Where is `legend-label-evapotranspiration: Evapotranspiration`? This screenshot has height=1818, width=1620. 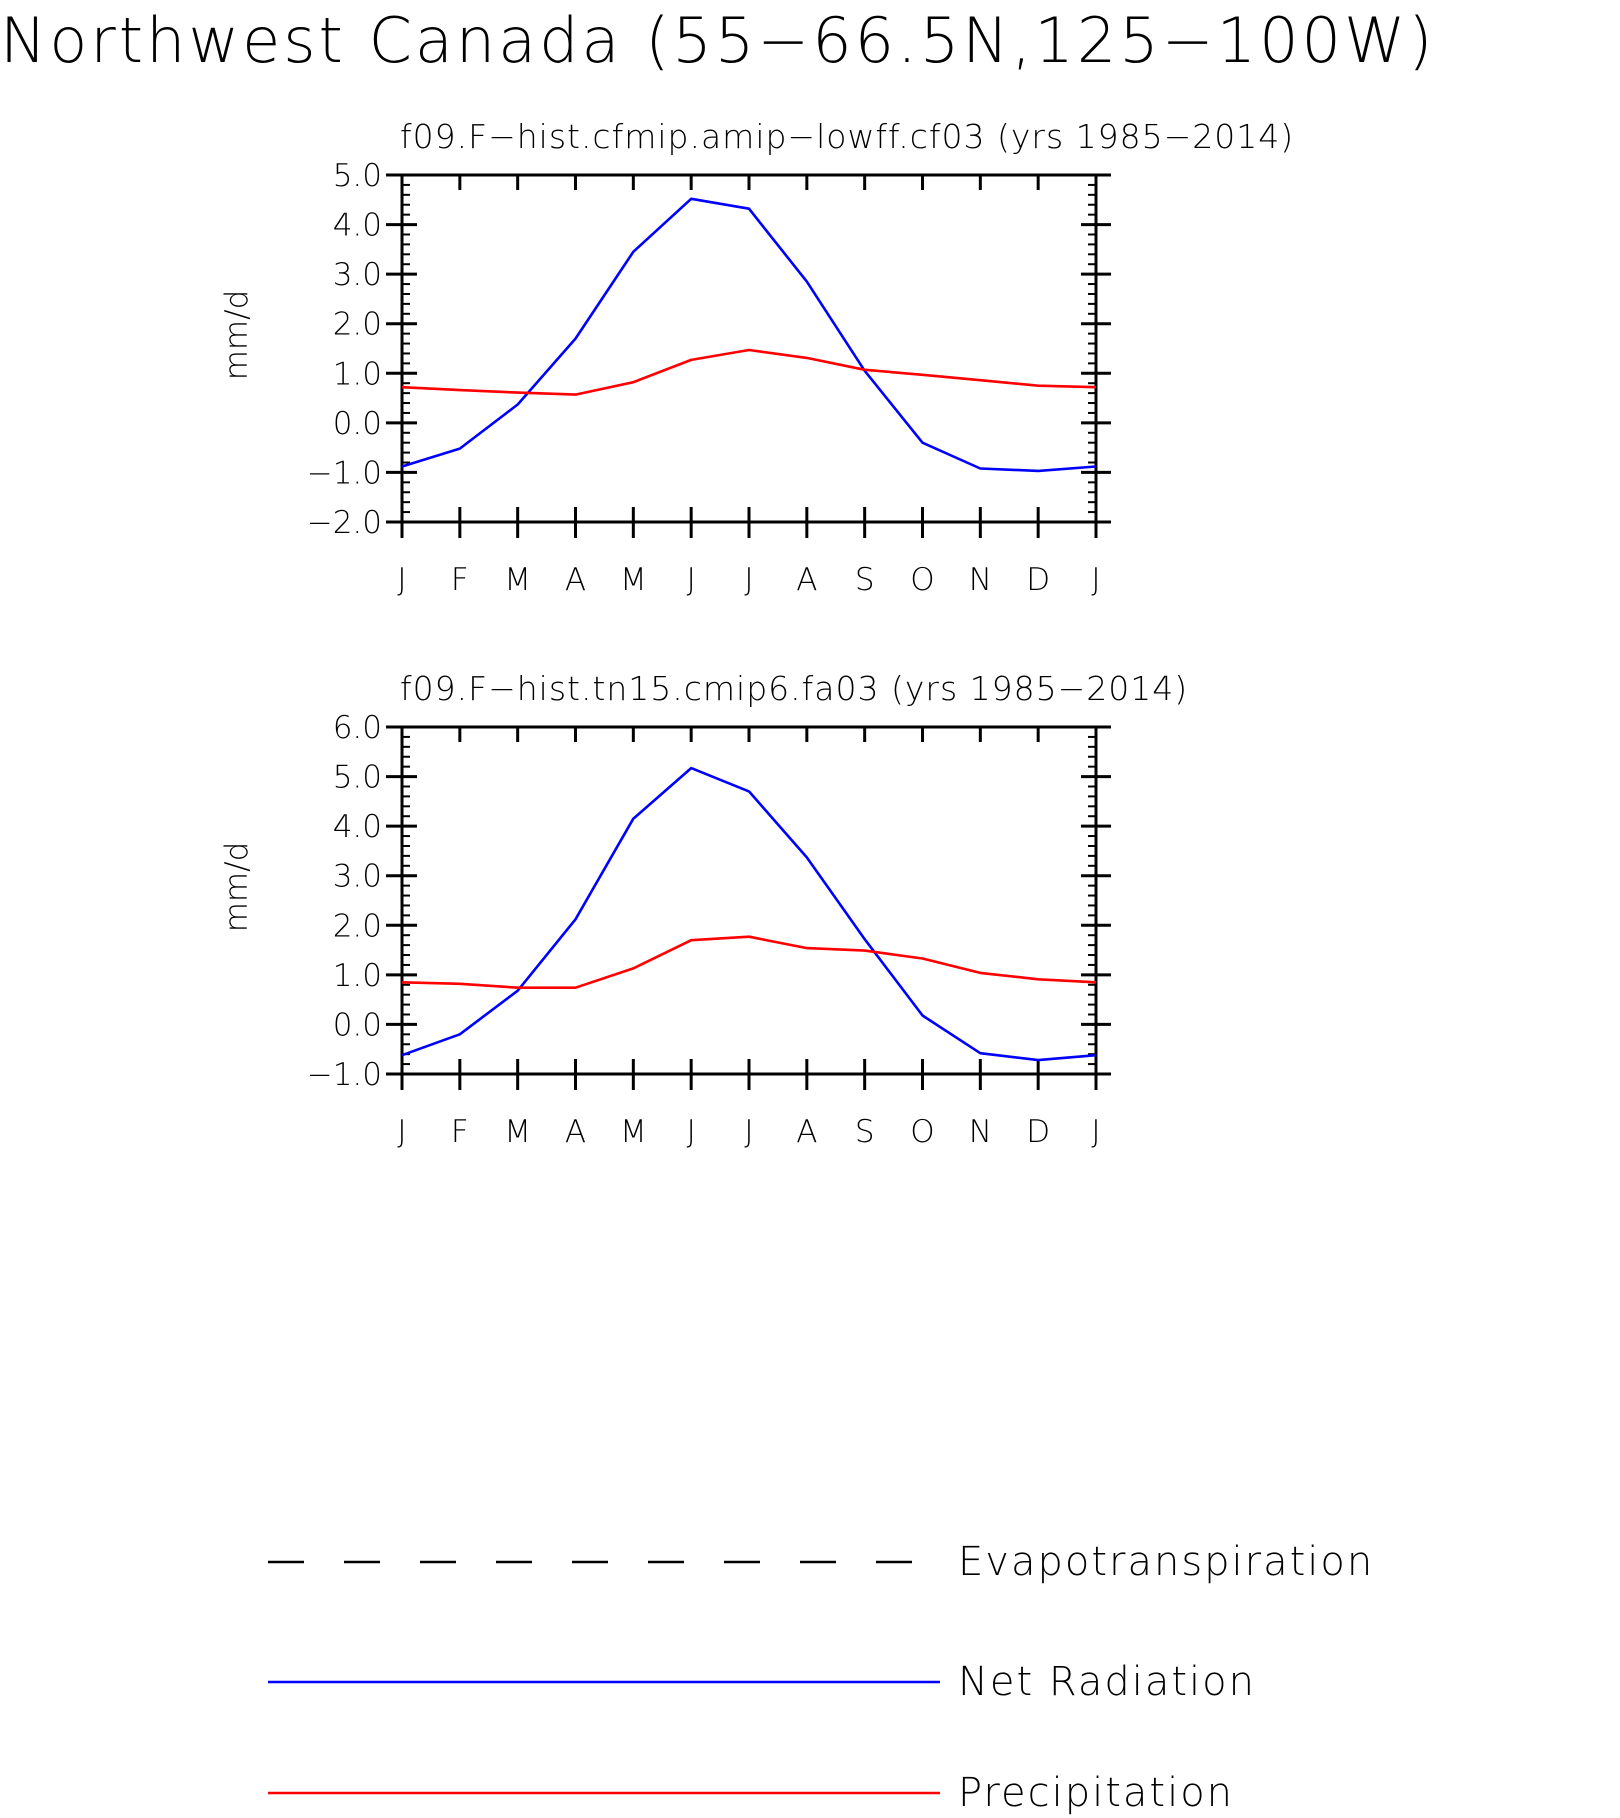 legend-label-evapotranspiration: Evapotranspiration is located at coordinates (1166, 1562).